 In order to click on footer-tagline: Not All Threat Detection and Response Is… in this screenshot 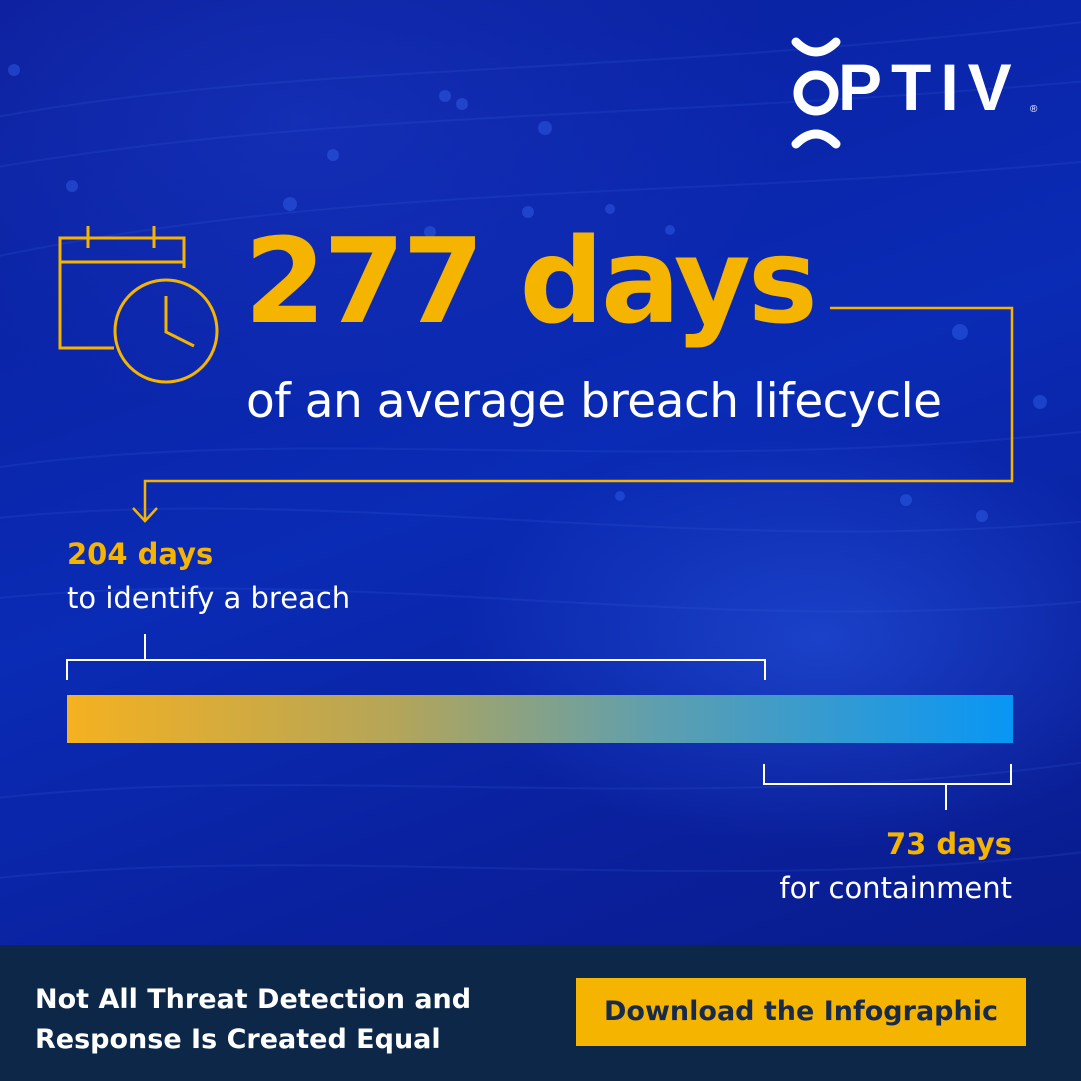, I will do `click(253, 1020)`.